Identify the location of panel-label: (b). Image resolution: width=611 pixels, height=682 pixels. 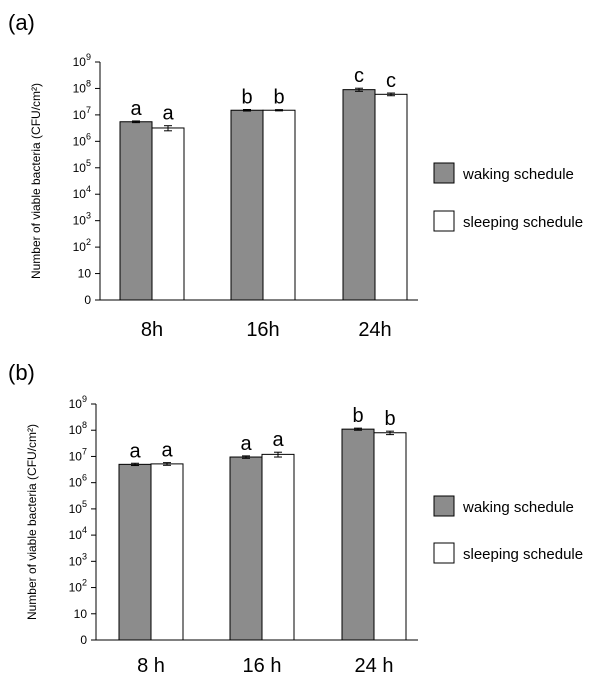
(21, 372).